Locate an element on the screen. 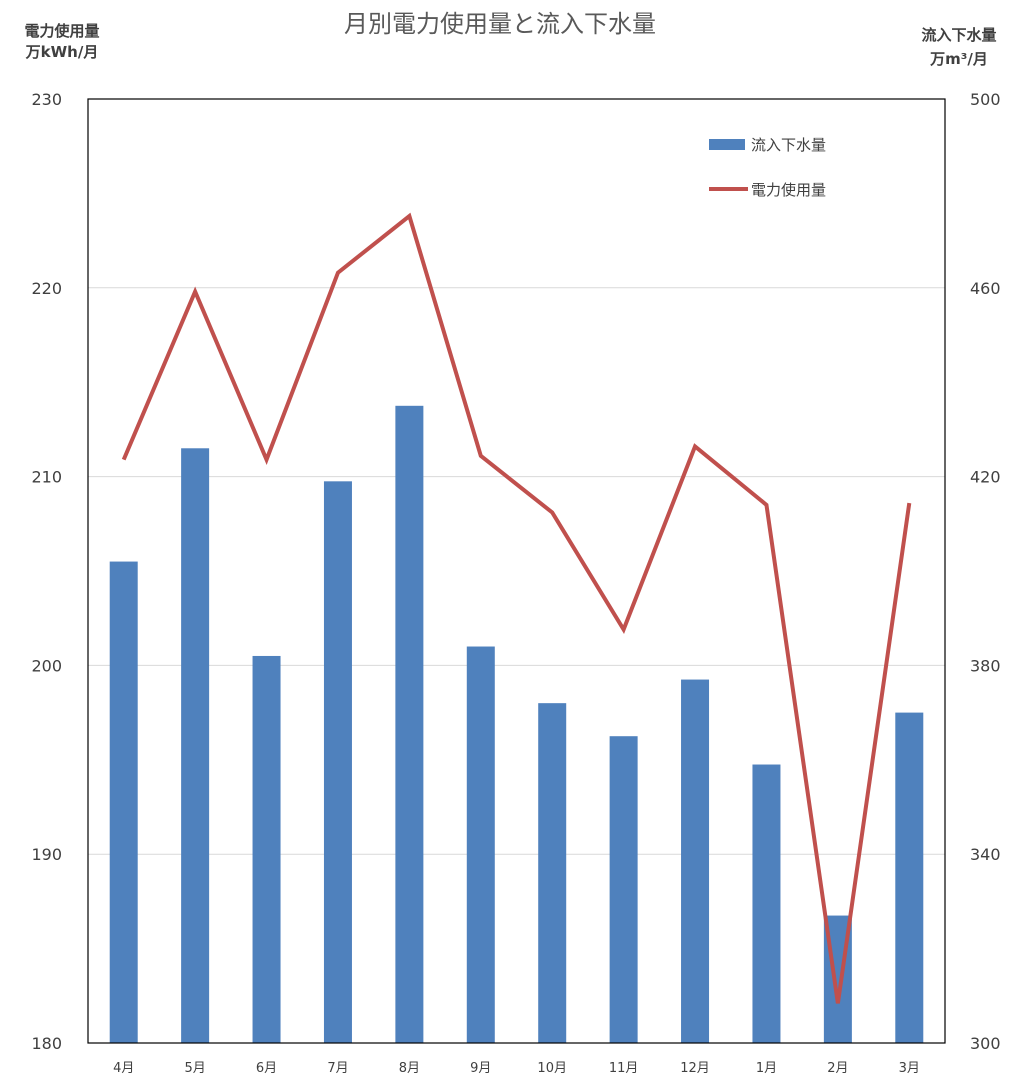 The image size is (1012, 1077). left-axis-tick-label: 180 is located at coordinates (46, 1043).